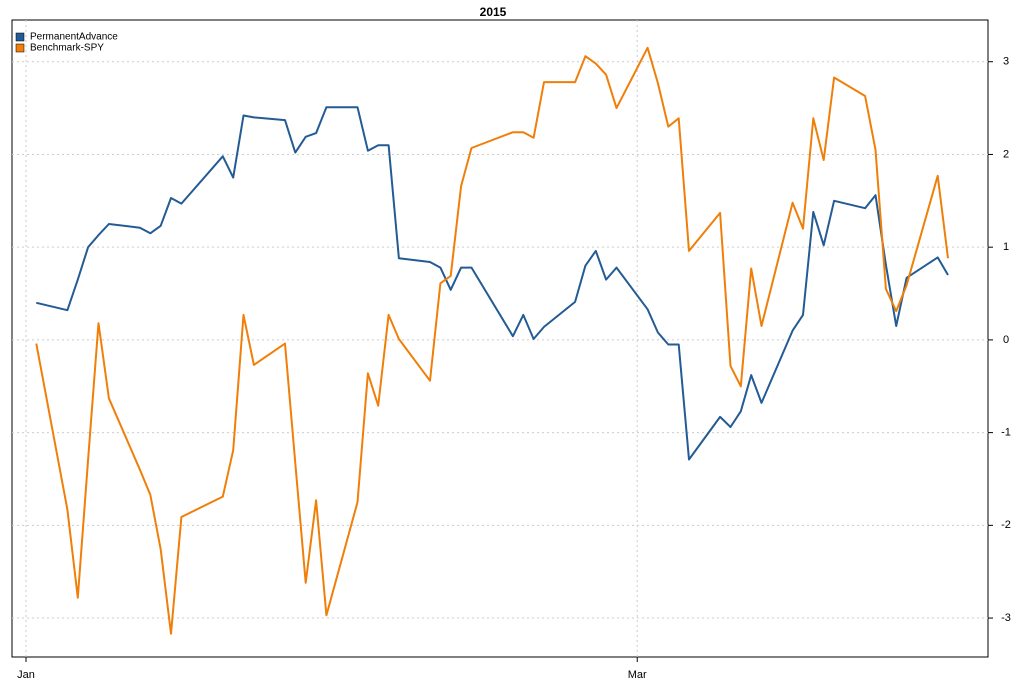 Image resolution: width=1024 pixels, height=683 pixels. I want to click on y-tick-label: 2, so click(1006, 154).